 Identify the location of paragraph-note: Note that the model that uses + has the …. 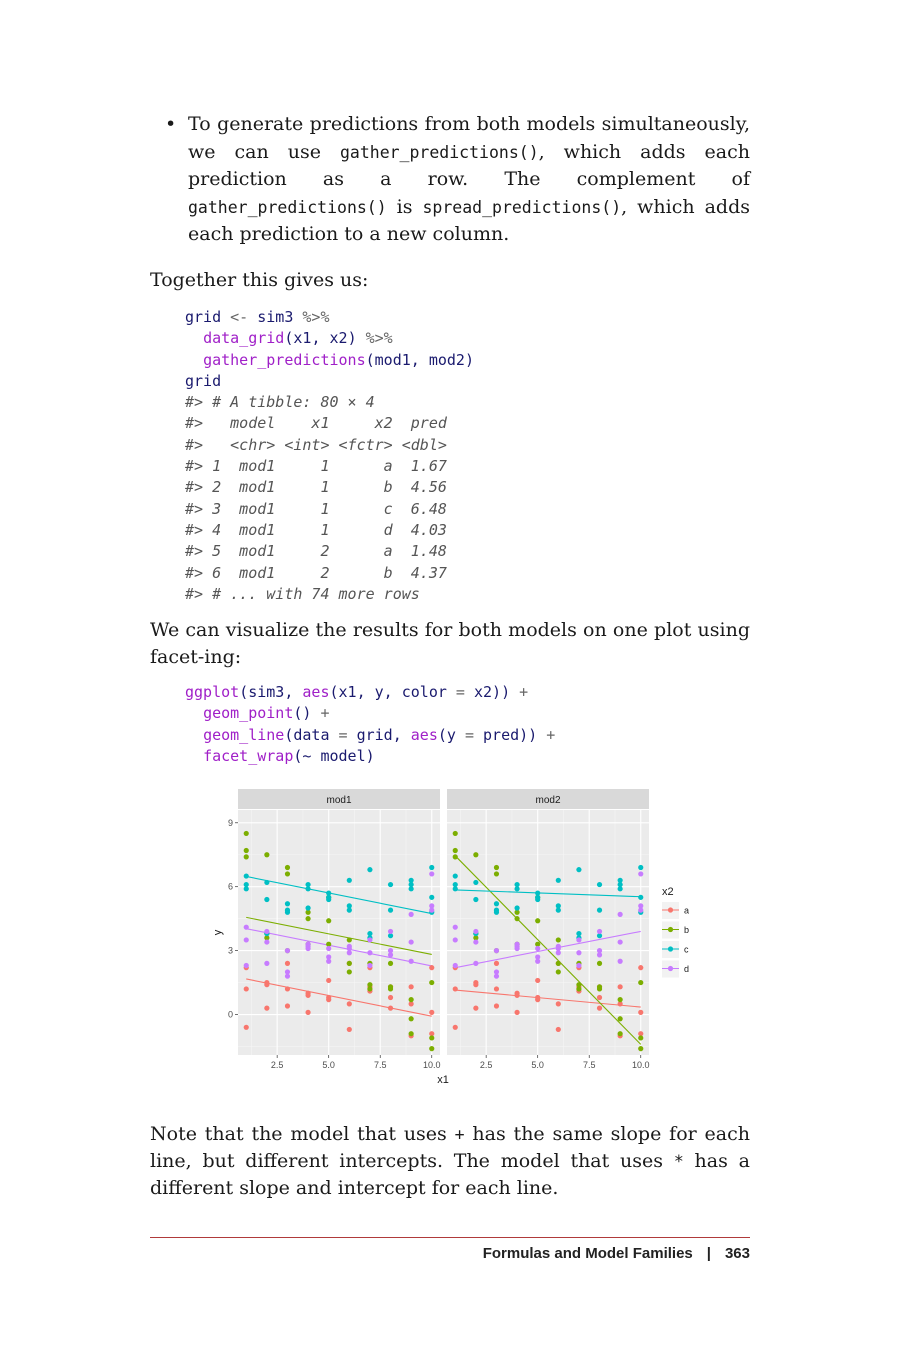
(450, 1161).